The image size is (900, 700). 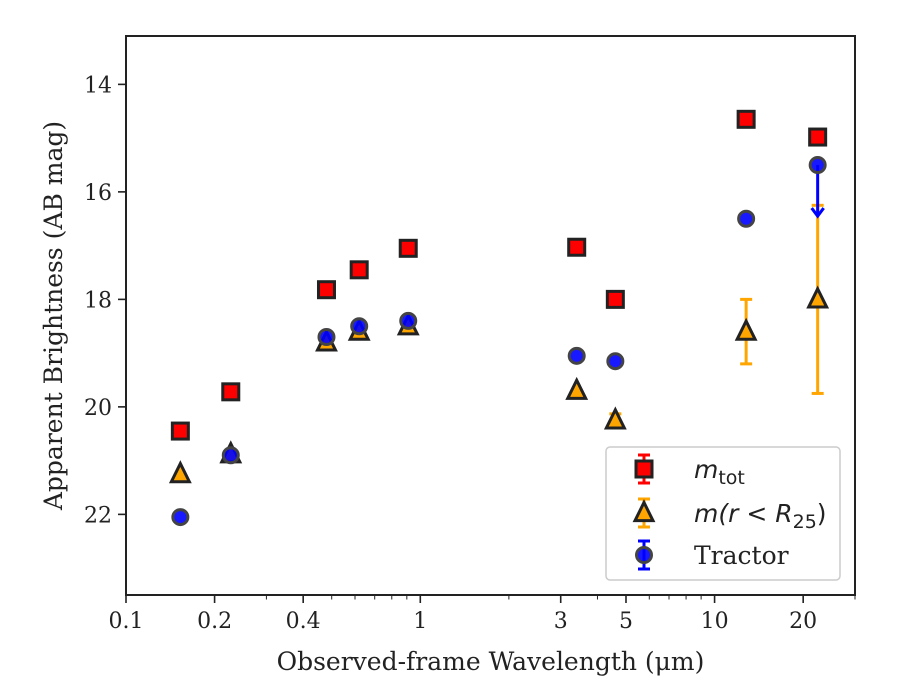 What do you see at coordinates (126, 621) in the screenshot?
I see `x-tick-label: 0.1` at bounding box center [126, 621].